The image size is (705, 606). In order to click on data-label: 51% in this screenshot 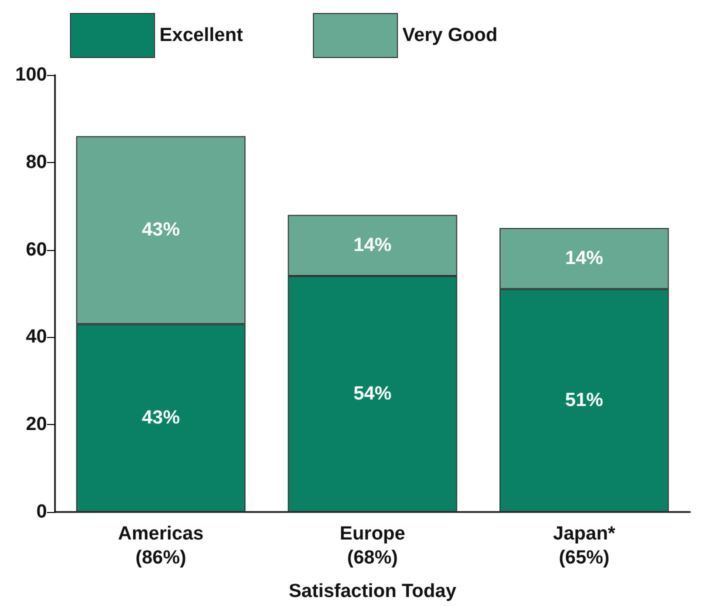, I will do `click(584, 401)`.